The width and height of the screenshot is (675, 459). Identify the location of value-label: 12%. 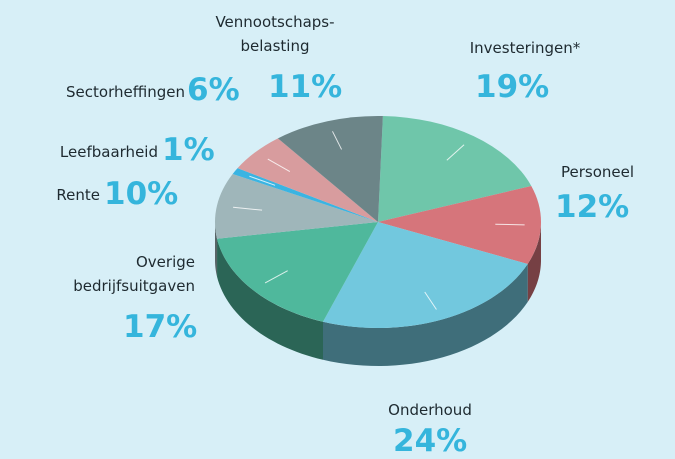
(592, 207).